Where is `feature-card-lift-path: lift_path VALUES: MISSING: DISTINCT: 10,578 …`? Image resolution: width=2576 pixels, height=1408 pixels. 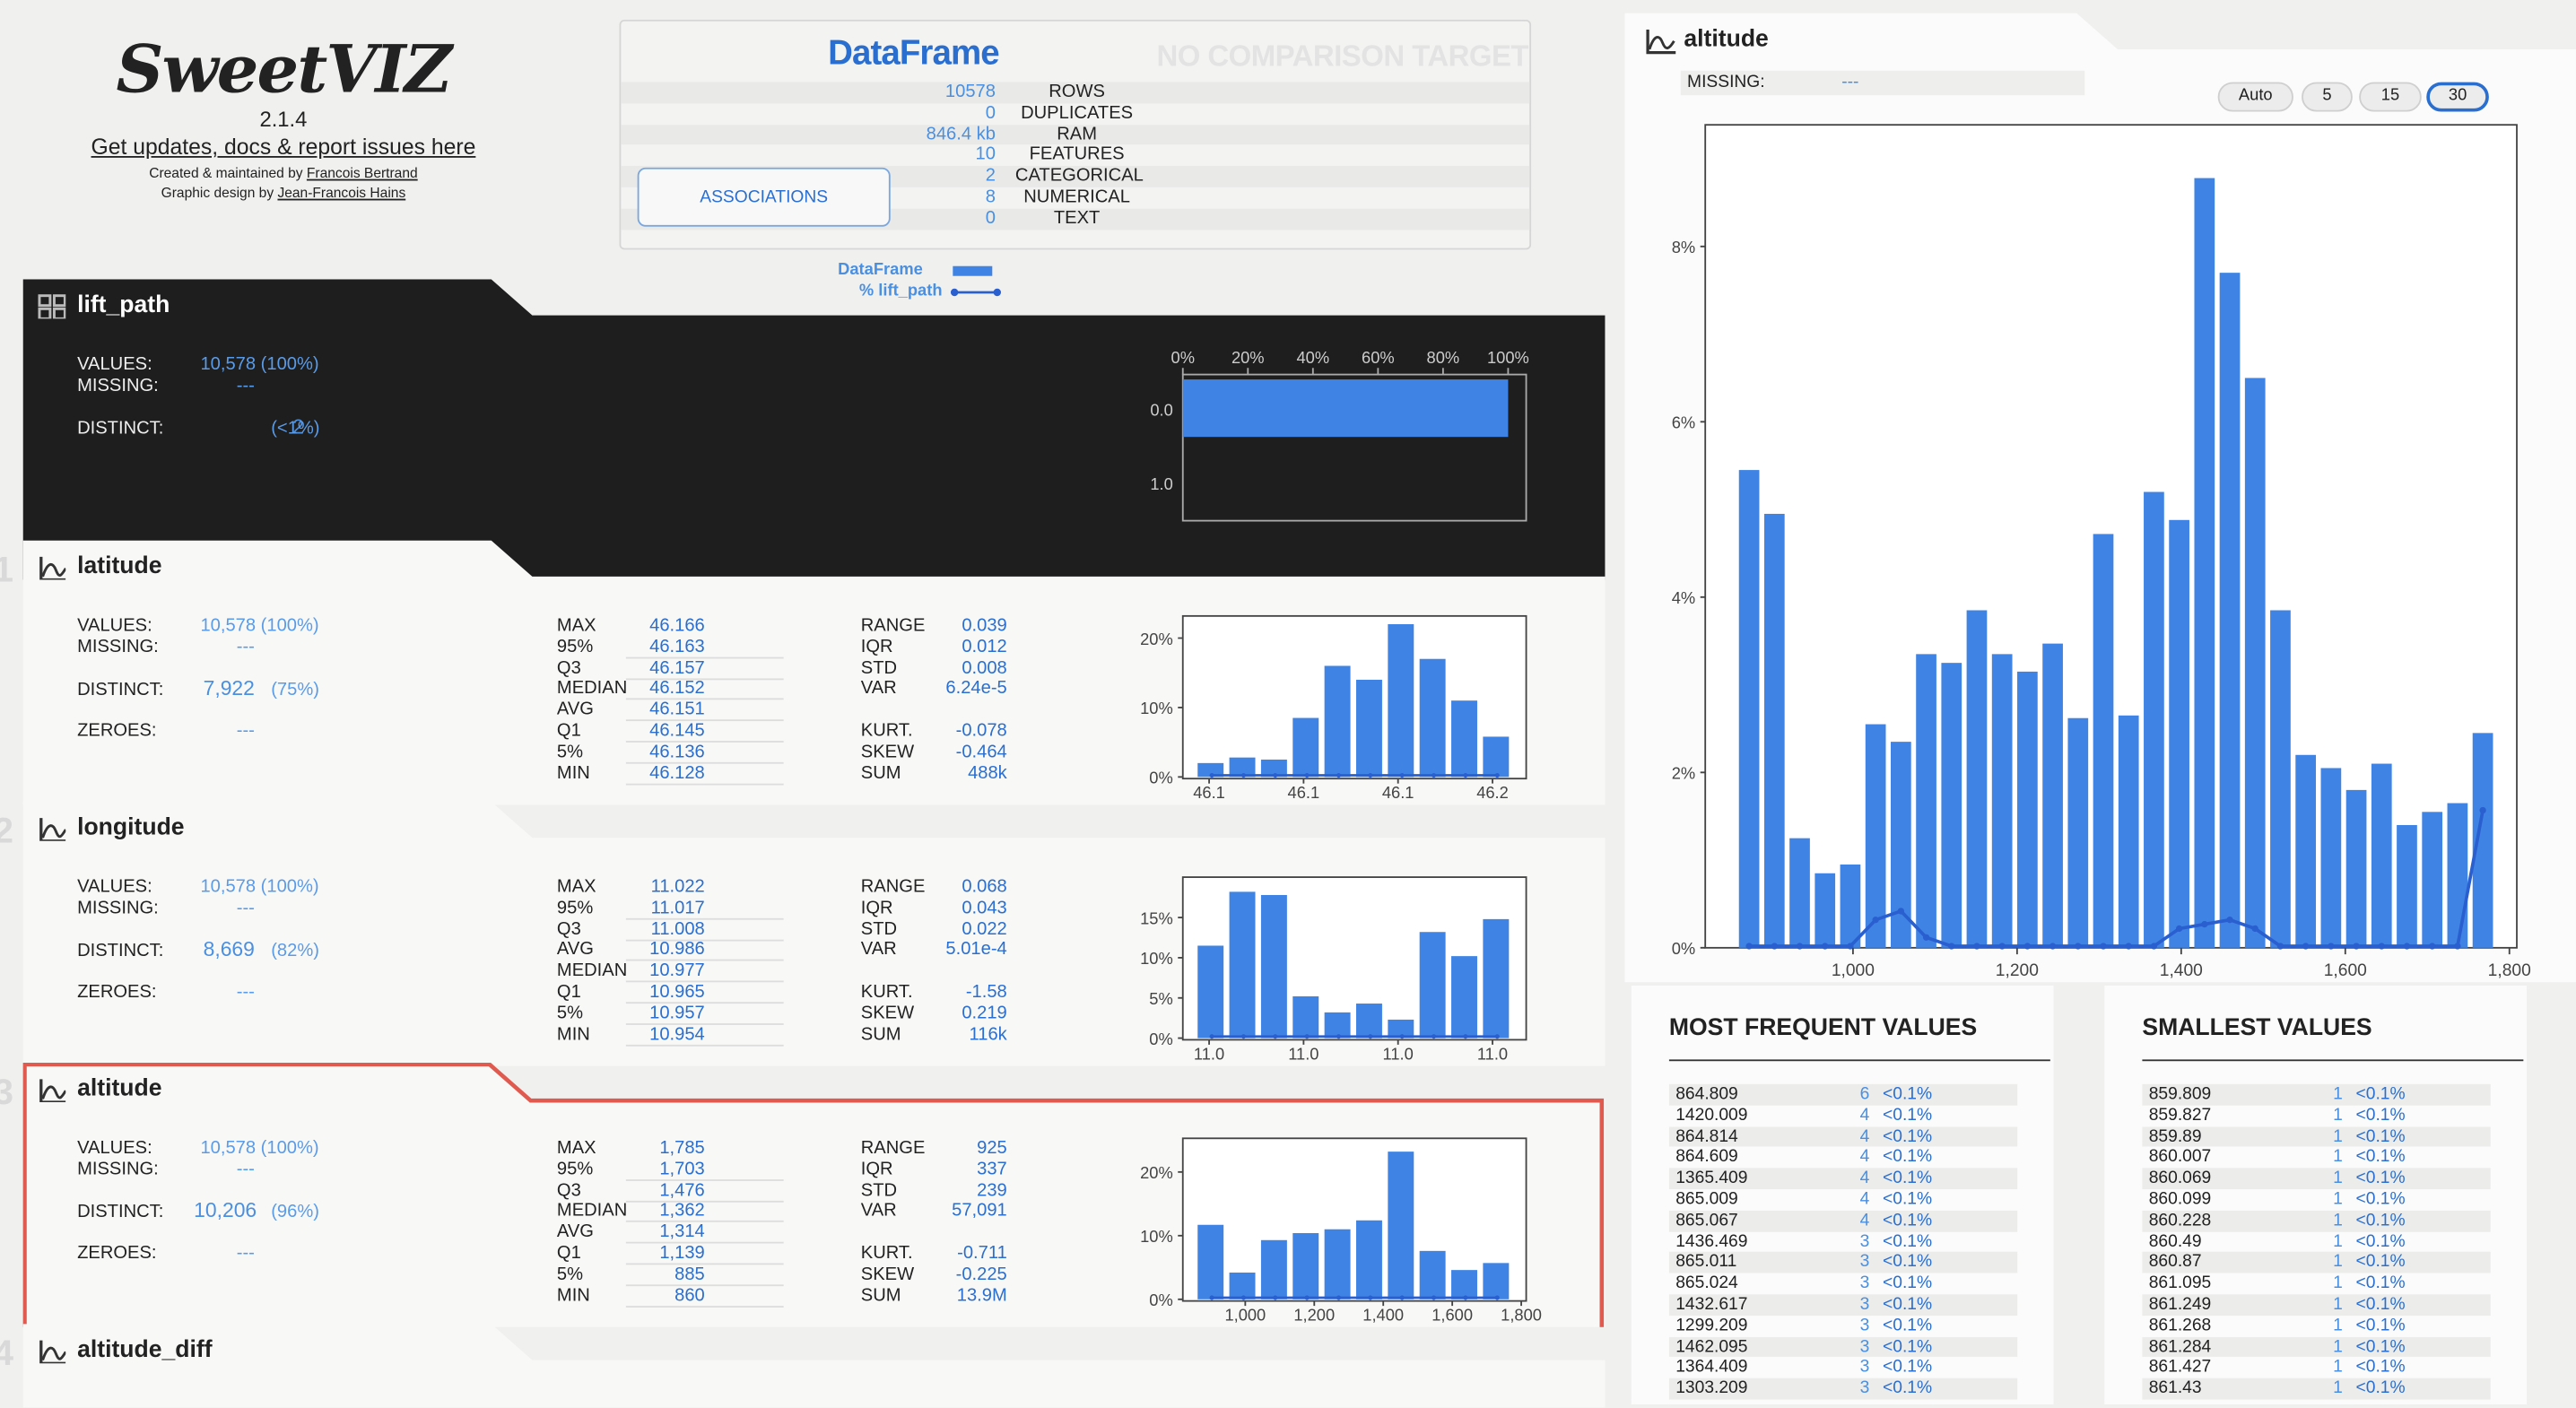 feature-card-lift-path: lift_path VALUES: MISSING: DISTINCT: 10,578 … is located at coordinates (814, 429).